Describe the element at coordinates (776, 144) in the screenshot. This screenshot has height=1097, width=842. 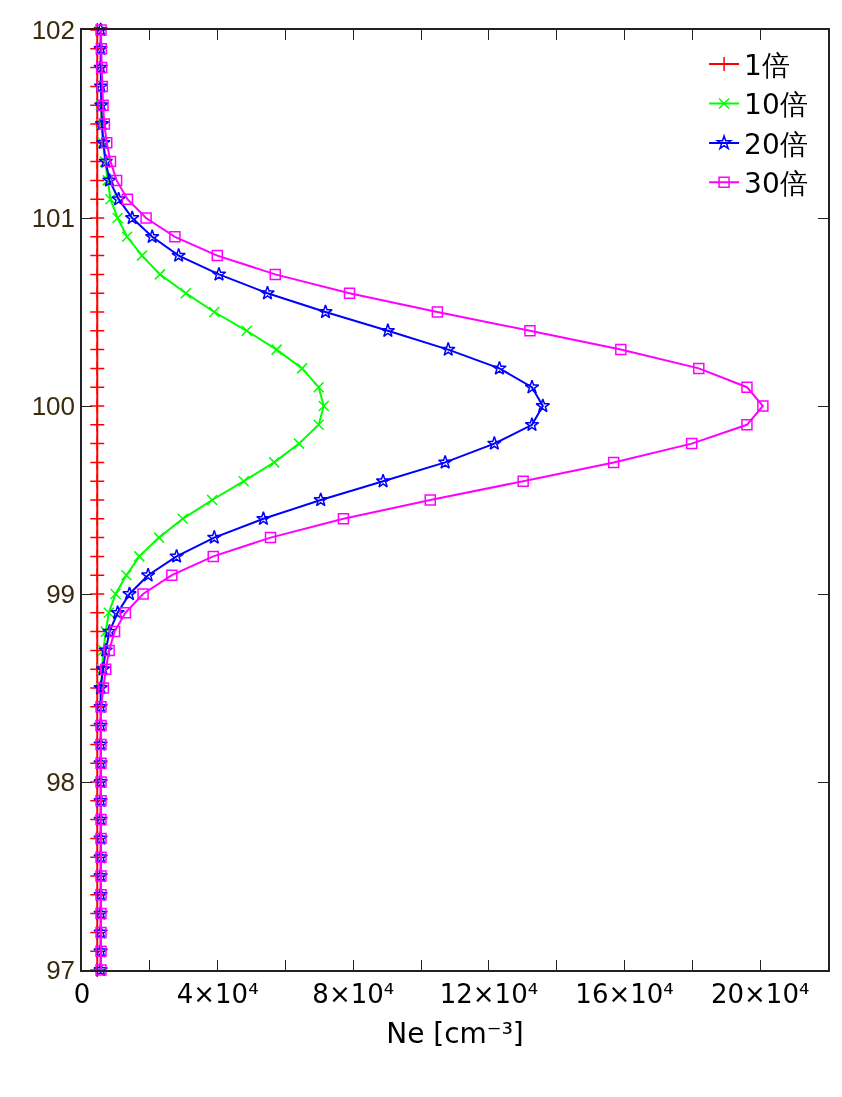
I see `legend-label: 20倍` at that location.